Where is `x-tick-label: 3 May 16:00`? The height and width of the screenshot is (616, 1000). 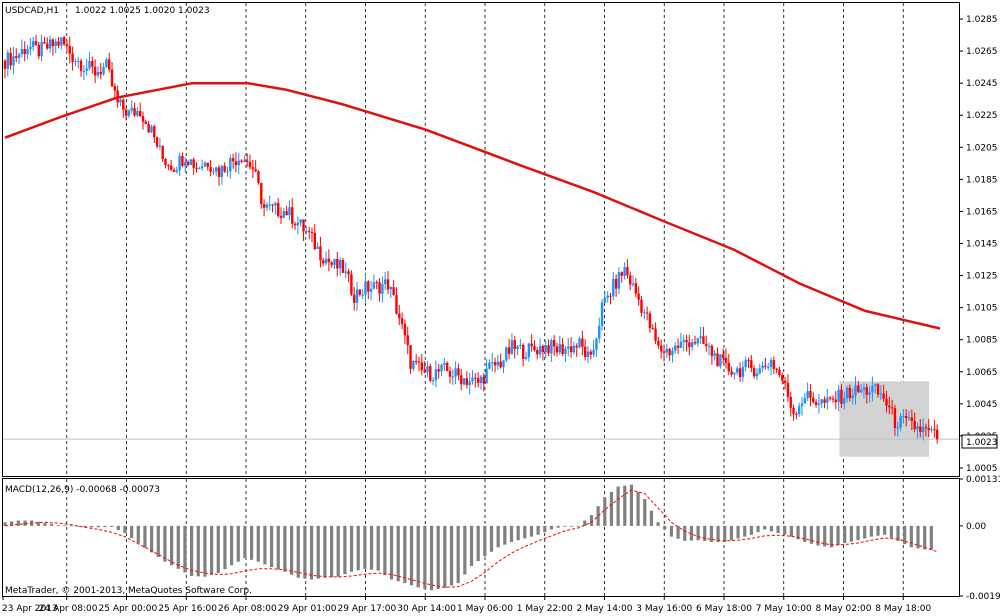
x-tick-label: 3 May 16:00 is located at coordinates (664, 609).